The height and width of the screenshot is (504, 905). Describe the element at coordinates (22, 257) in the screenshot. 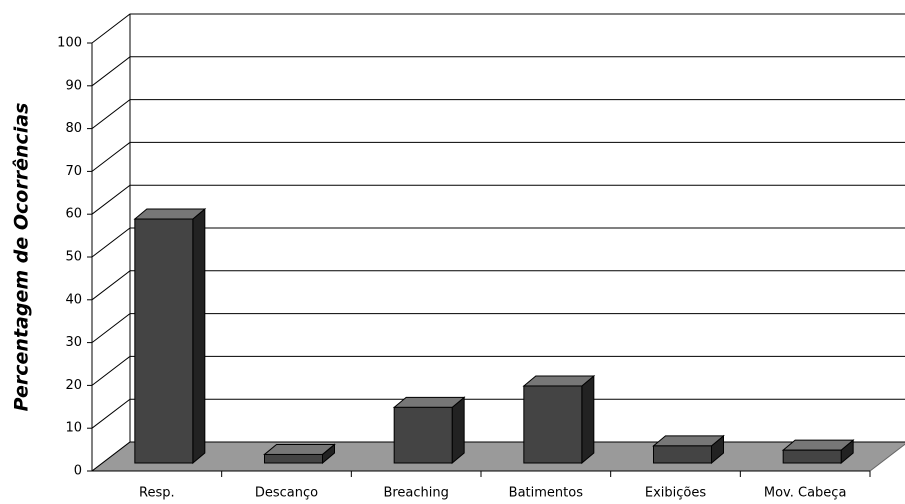

I see `y-axis-title: Percentagem de Ocorrências` at that location.